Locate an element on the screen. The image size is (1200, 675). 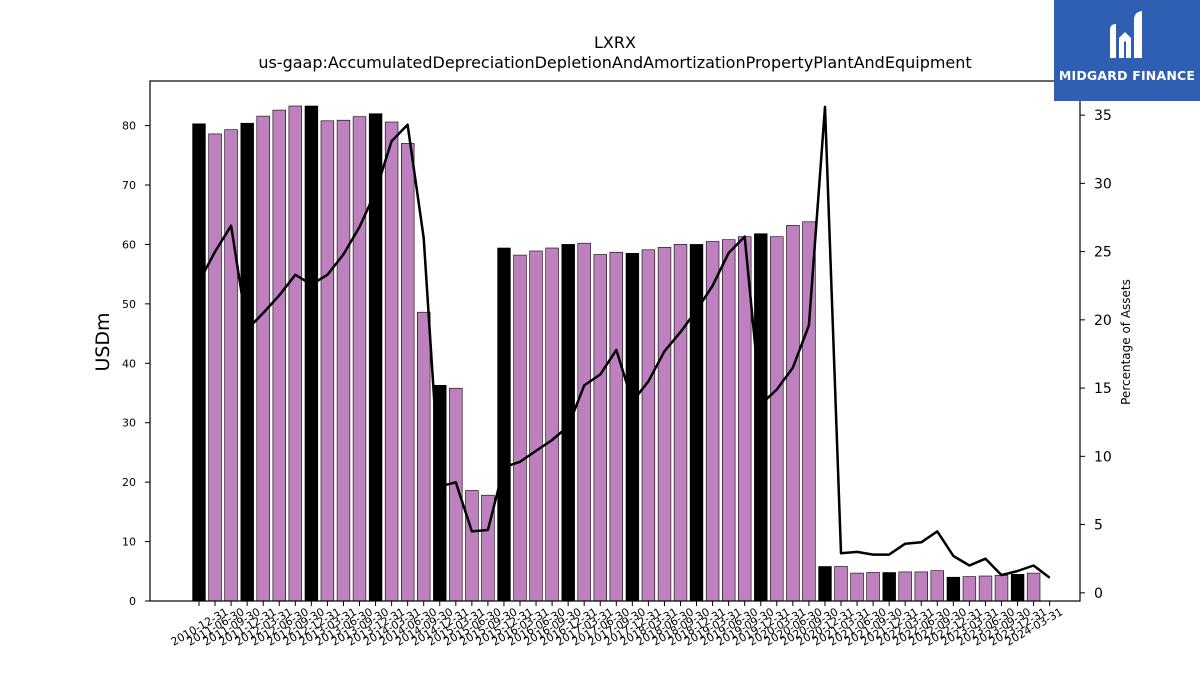
brand-logo: MIDGARD FINANCE is located at coordinates (1127, 50).